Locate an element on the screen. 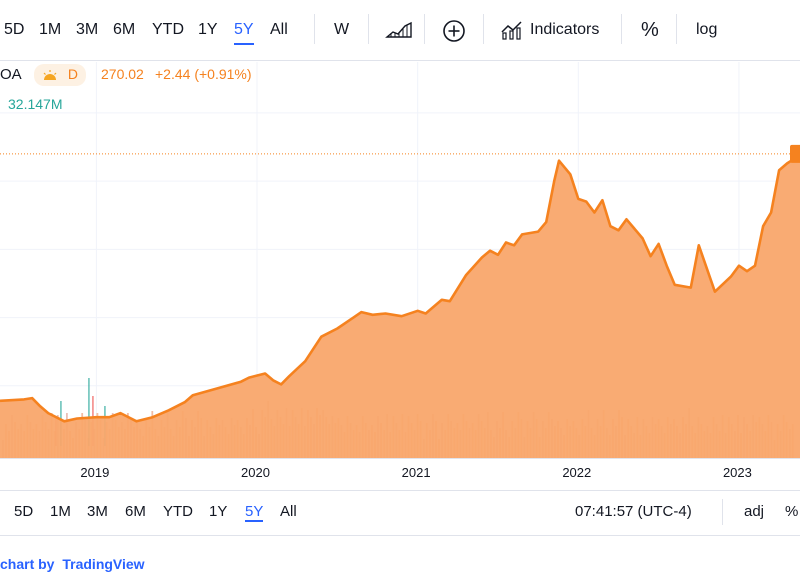  compare-plus-icon is located at coordinates (454, 35).